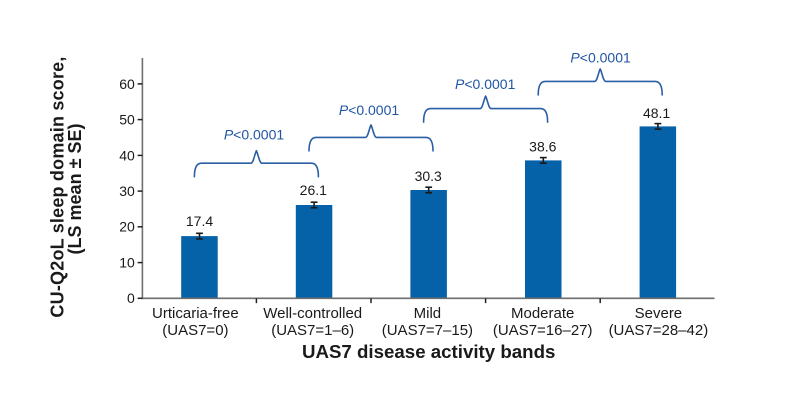  What do you see at coordinates (127, 84) in the screenshot?
I see `svg-text: 60` at bounding box center [127, 84].